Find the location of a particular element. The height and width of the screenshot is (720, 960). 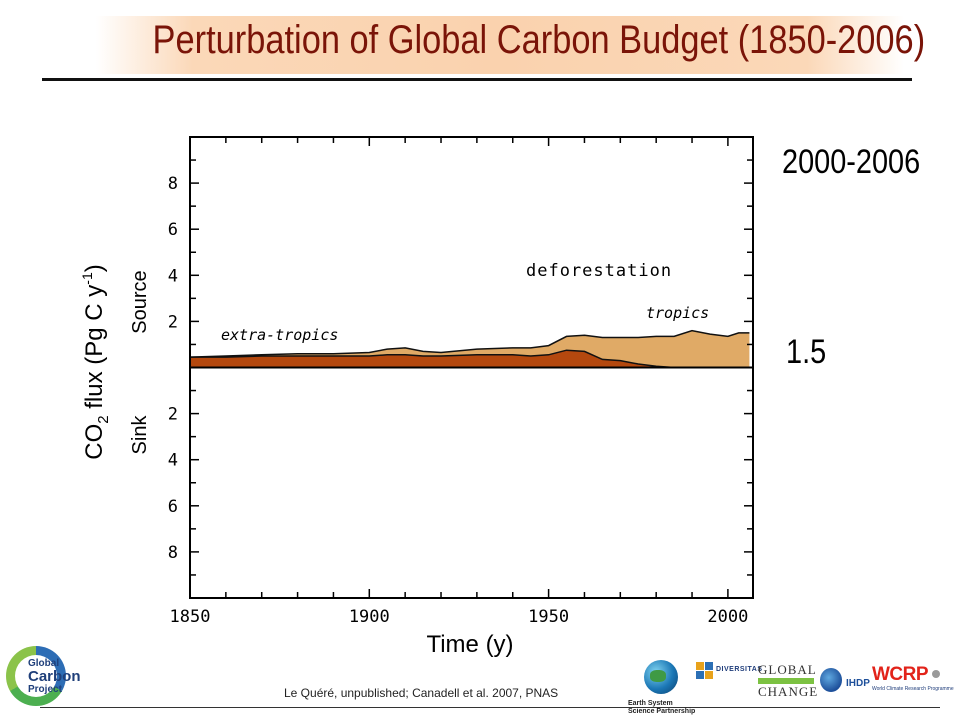

title-underline is located at coordinates (477, 79).